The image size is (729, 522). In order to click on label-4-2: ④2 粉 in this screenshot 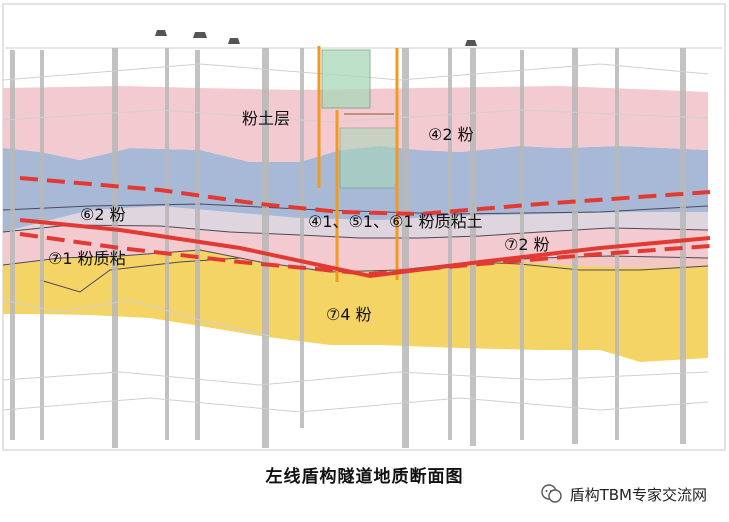, I will do `click(451, 134)`.